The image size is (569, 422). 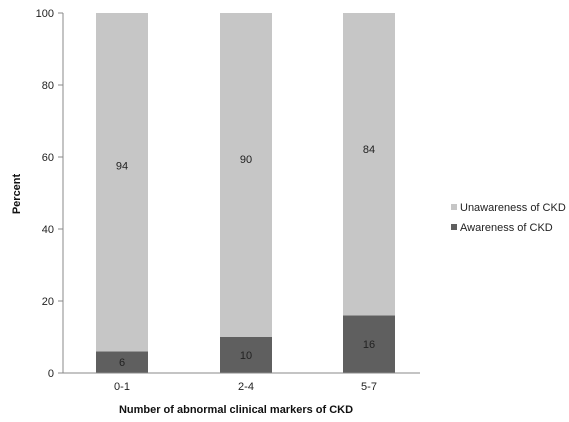 I want to click on x-ticks-group: 0-1 2-4 5-7, so click(x=245, y=387).